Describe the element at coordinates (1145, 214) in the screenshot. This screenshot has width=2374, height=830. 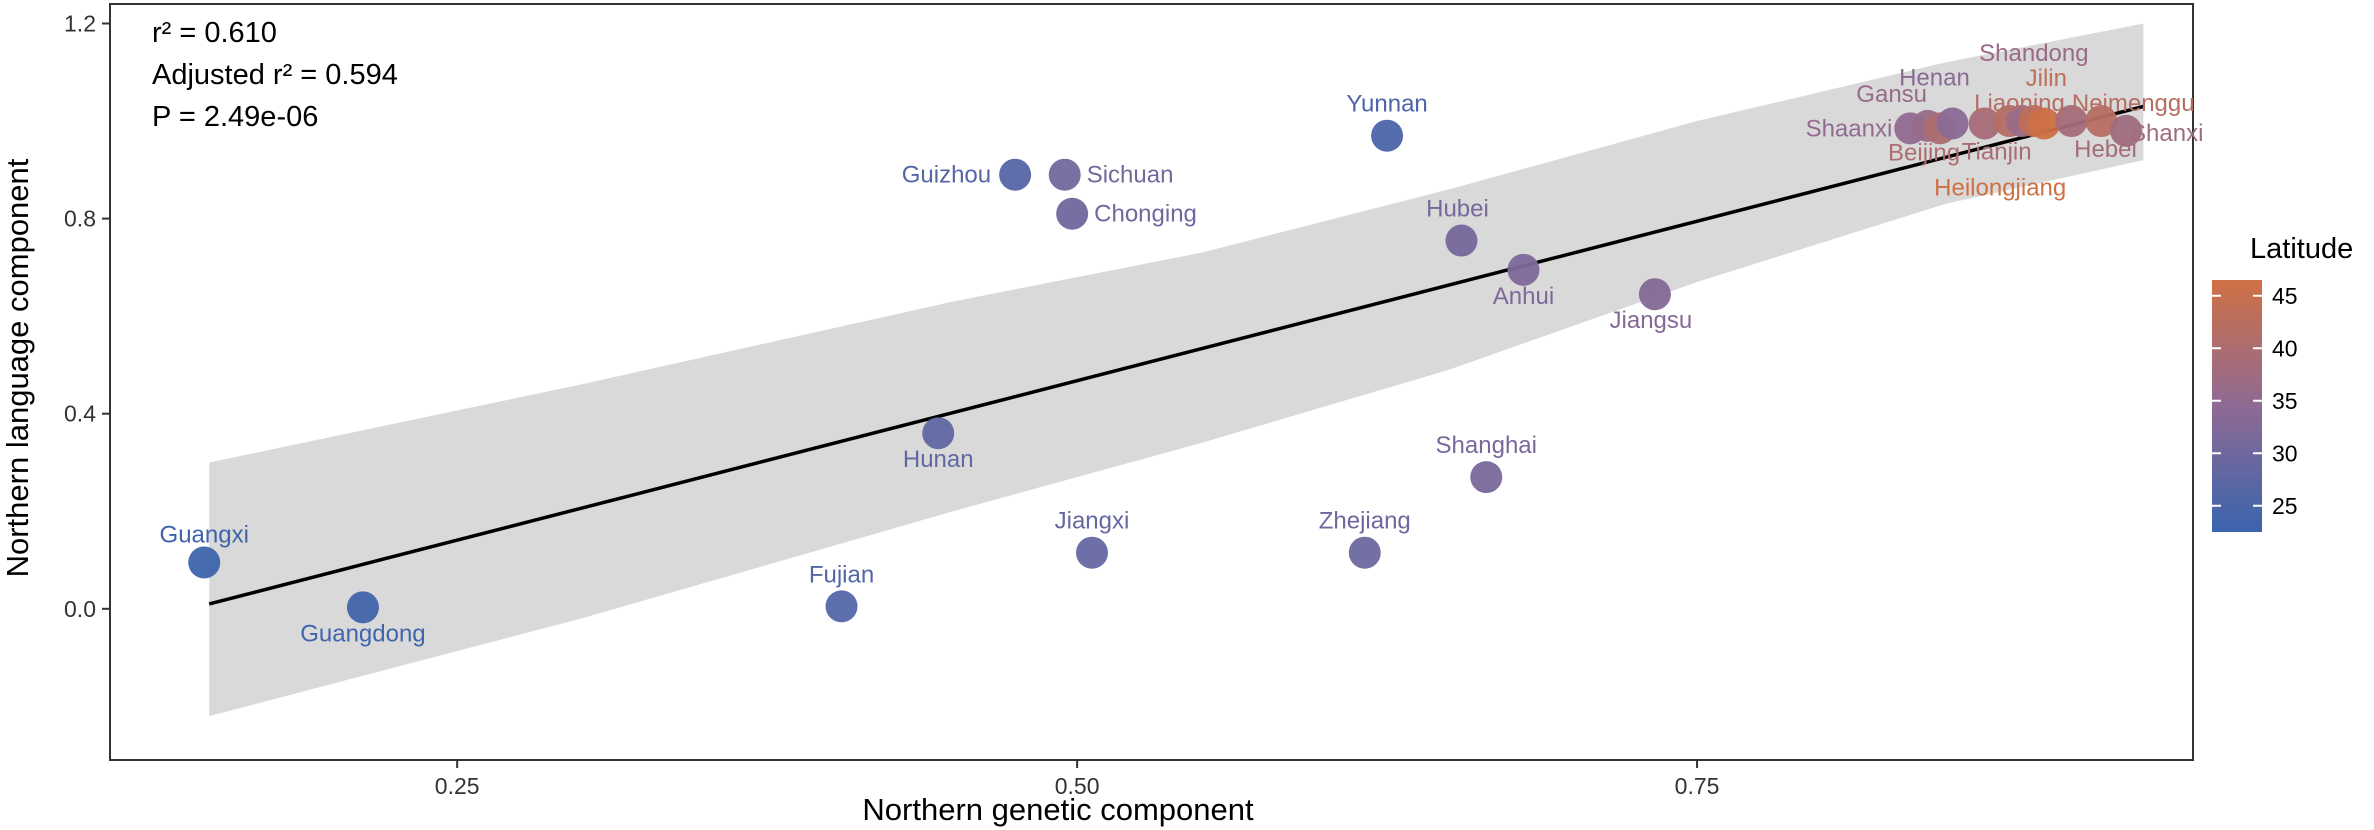
I see `point-label: Chonging` at that location.